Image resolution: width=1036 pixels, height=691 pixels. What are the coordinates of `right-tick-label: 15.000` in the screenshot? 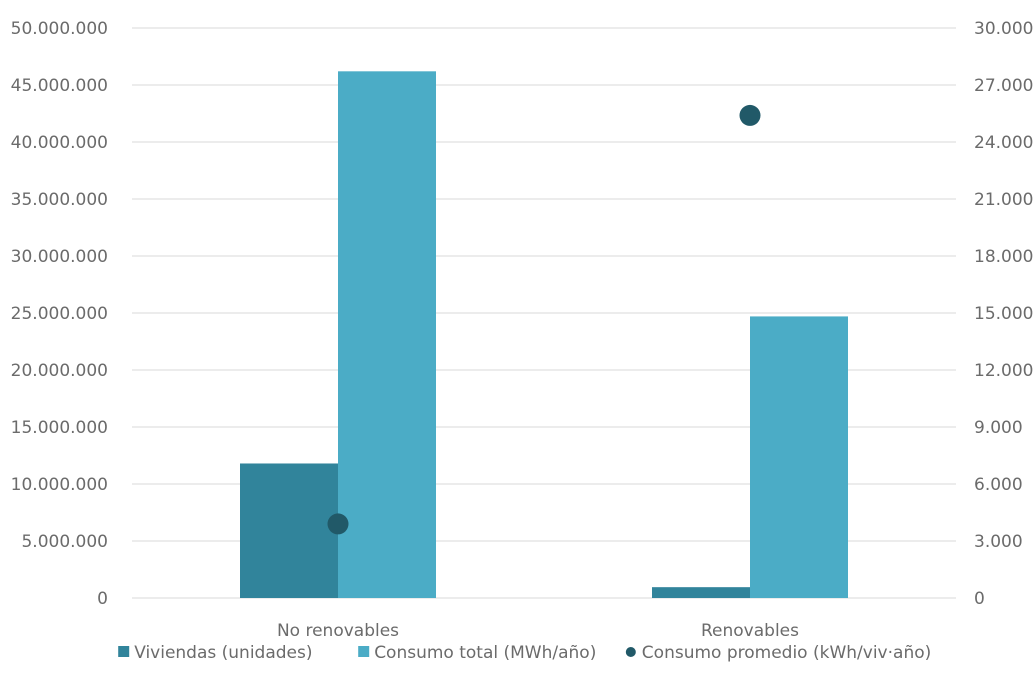 It's located at (1003, 314).